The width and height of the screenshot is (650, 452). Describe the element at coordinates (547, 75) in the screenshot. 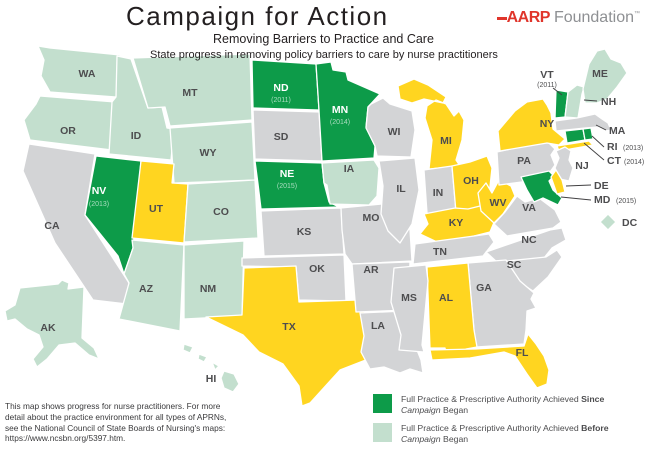

I see `callout-label-vt: VT` at that location.